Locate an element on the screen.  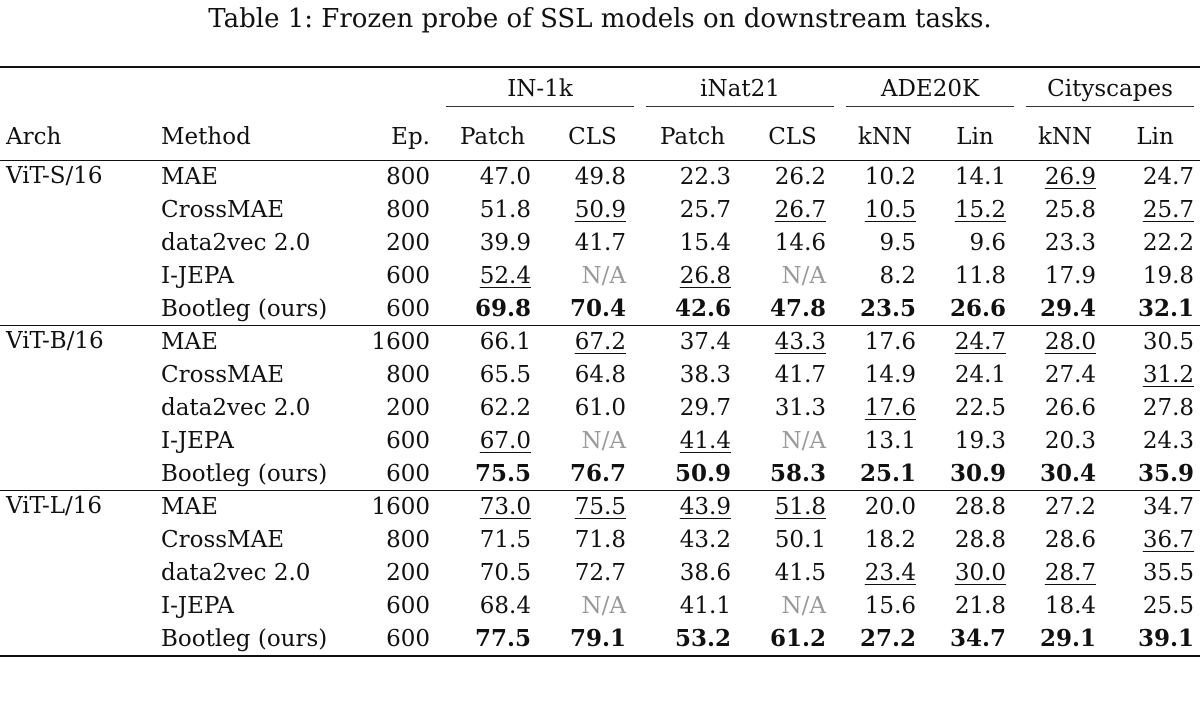
value-cell-in1k-cls: 75.5 is located at coordinates (592, 507).